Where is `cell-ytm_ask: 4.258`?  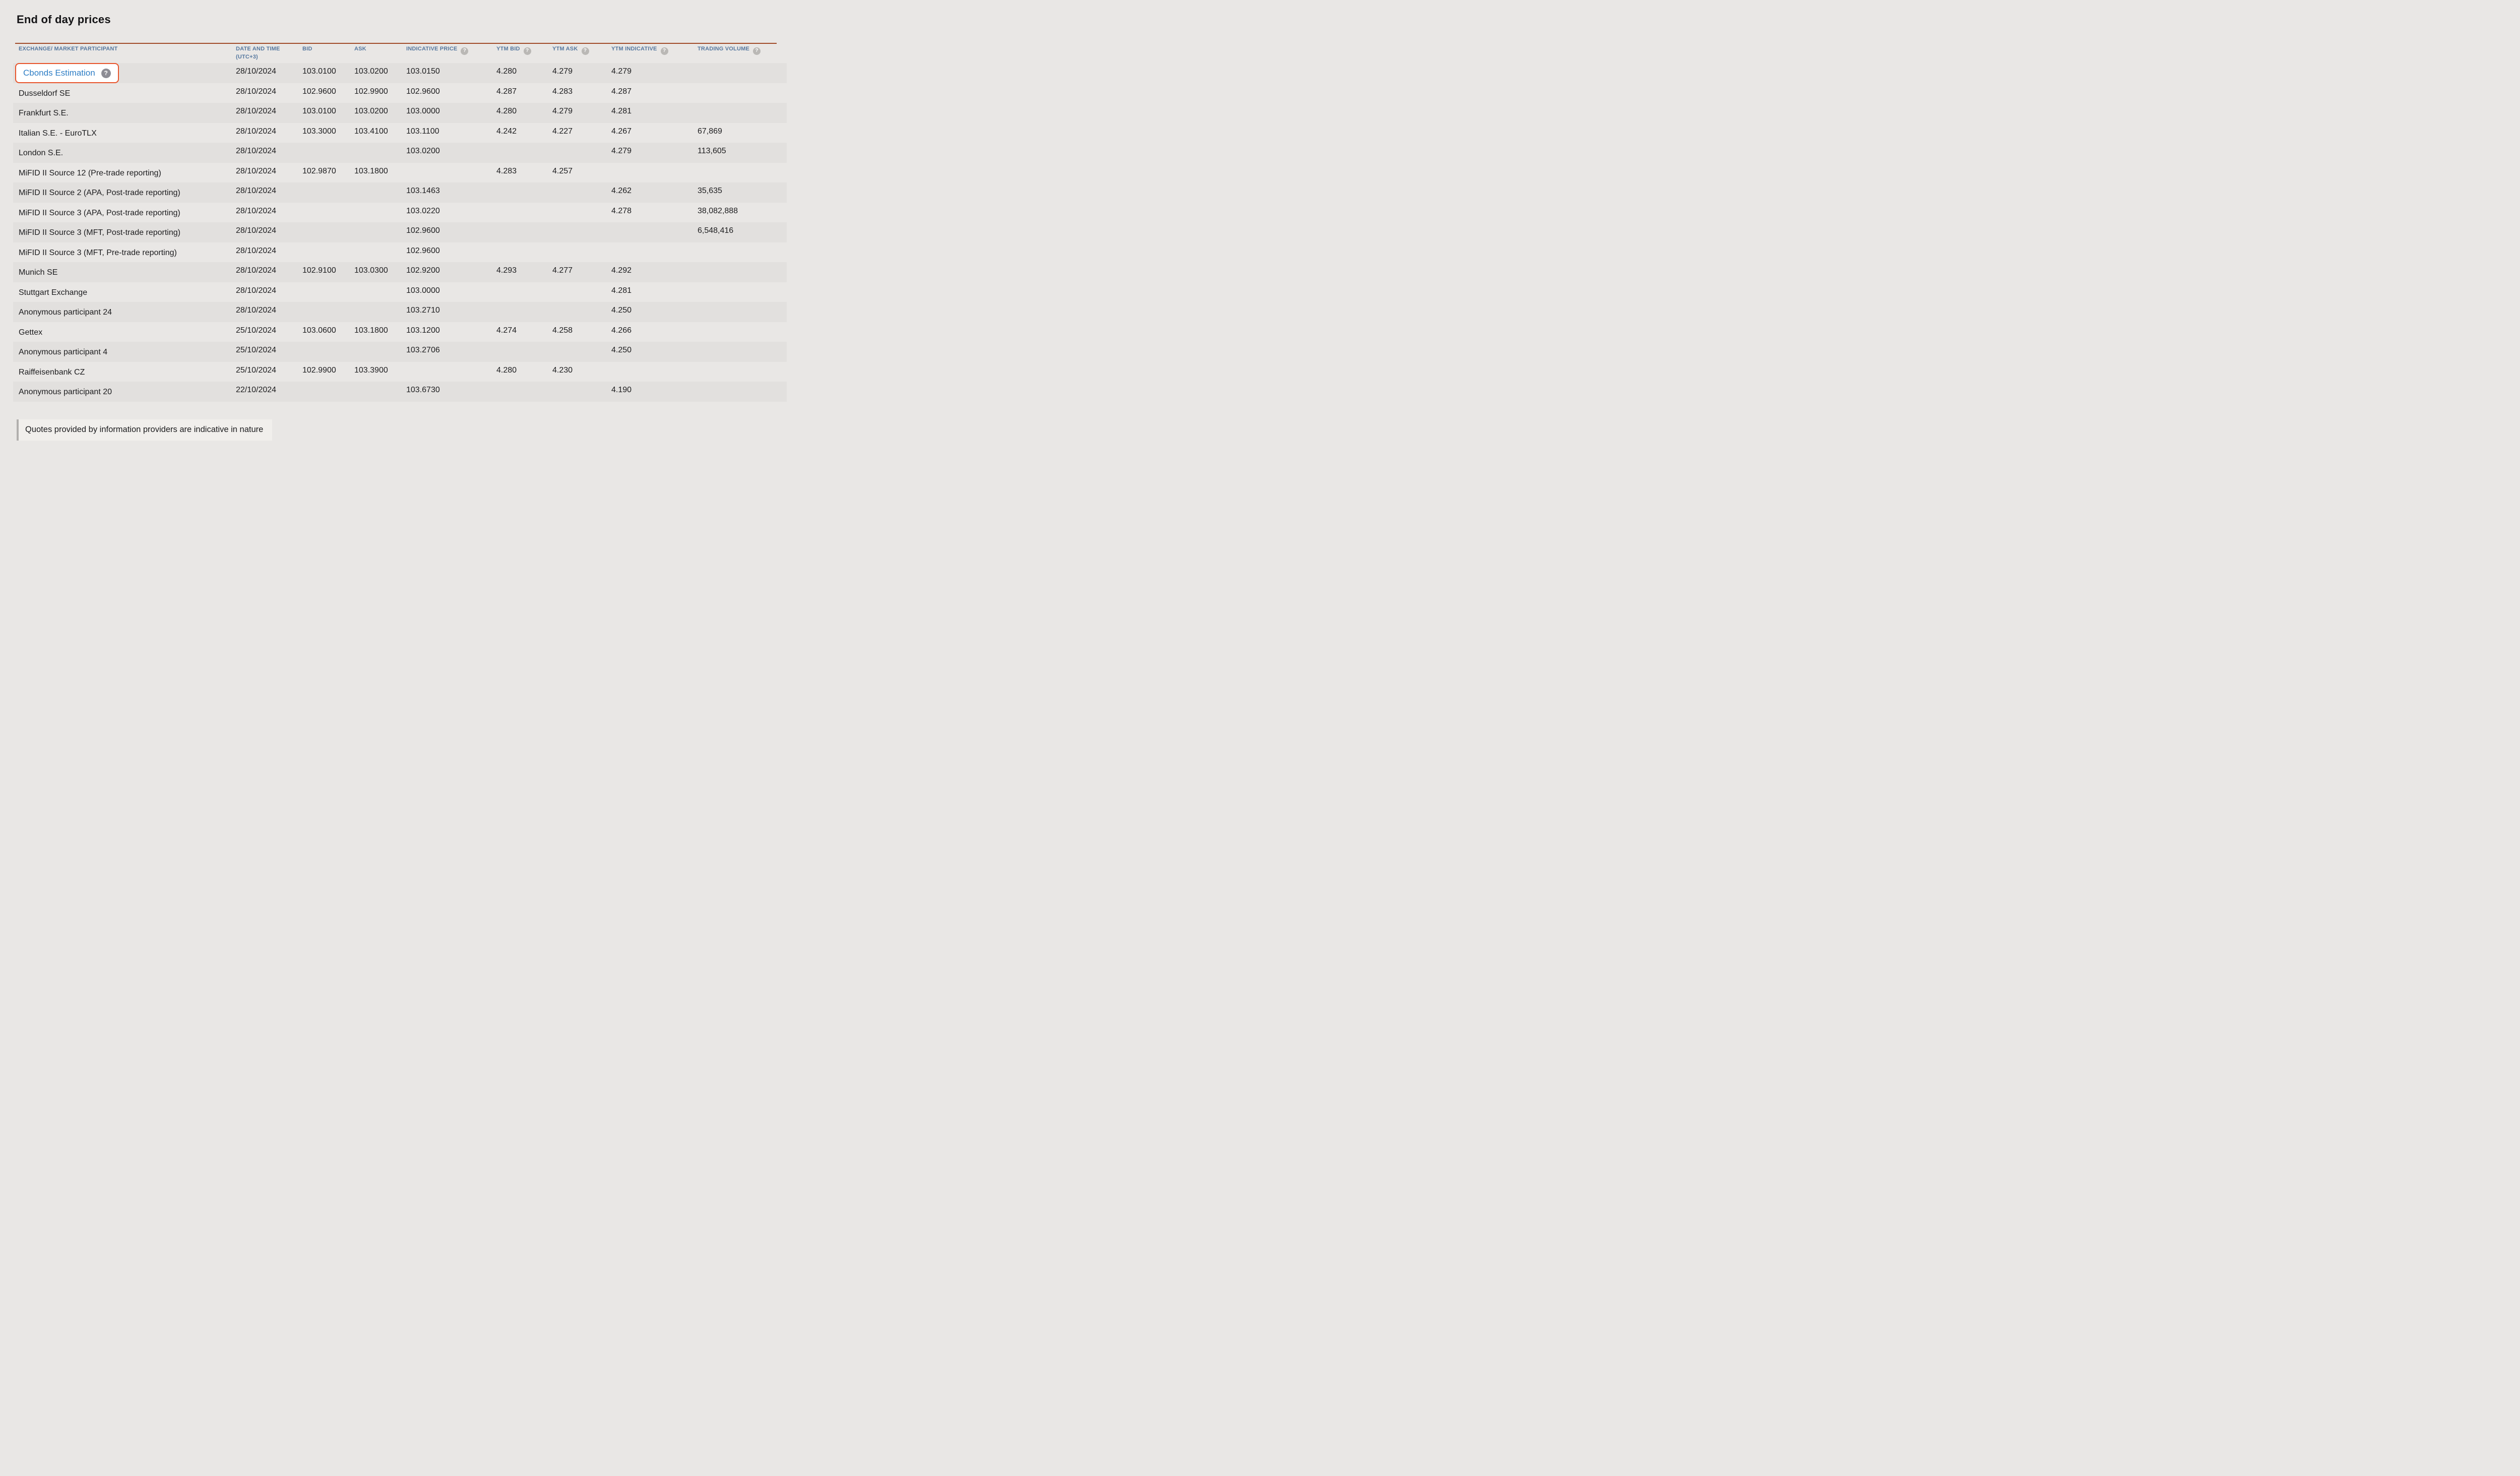 cell-ytm_ask: 4.258 is located at coordinates (562, 330).